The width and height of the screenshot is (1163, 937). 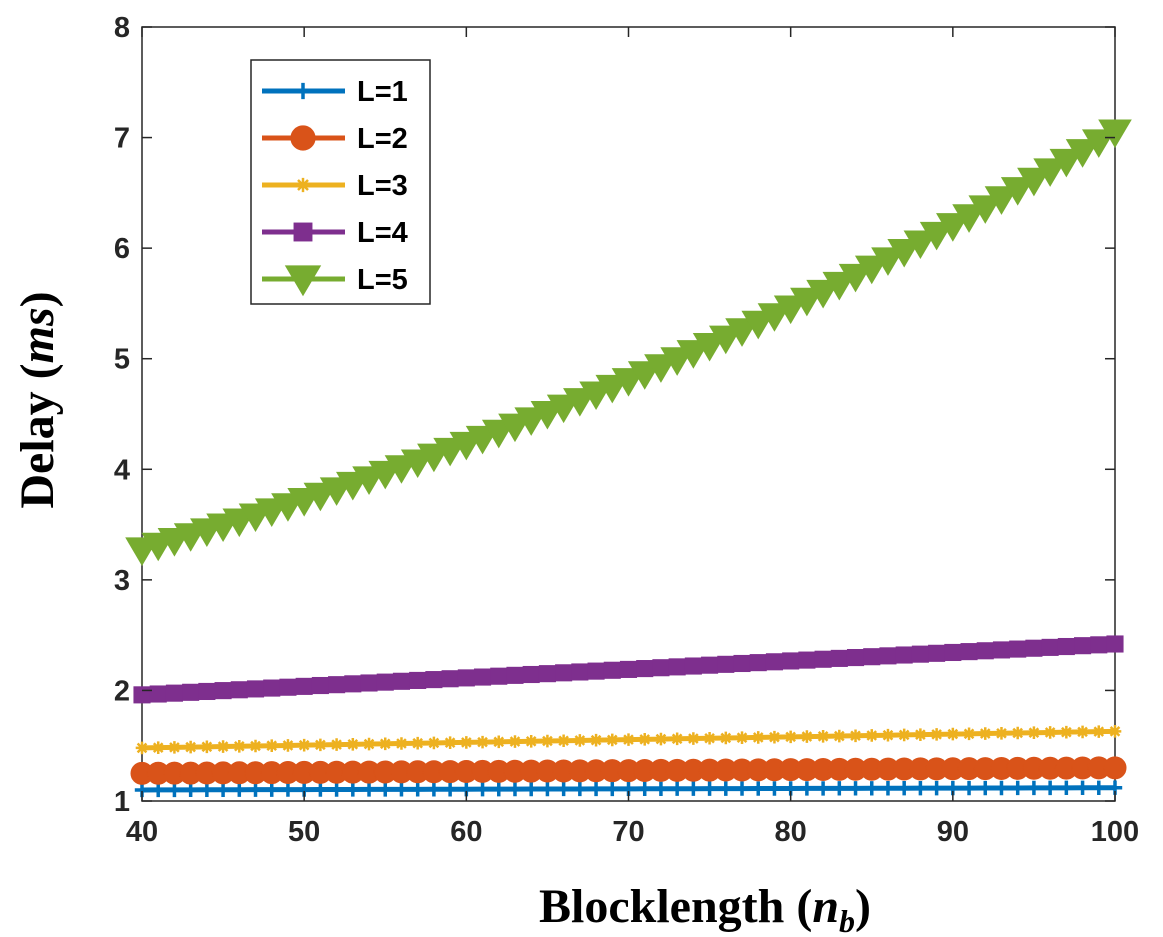 What do you see at coordinates (953, 832) in the screenshot?
I see `x-tick-label: 90` at bounding box center [953, 832].